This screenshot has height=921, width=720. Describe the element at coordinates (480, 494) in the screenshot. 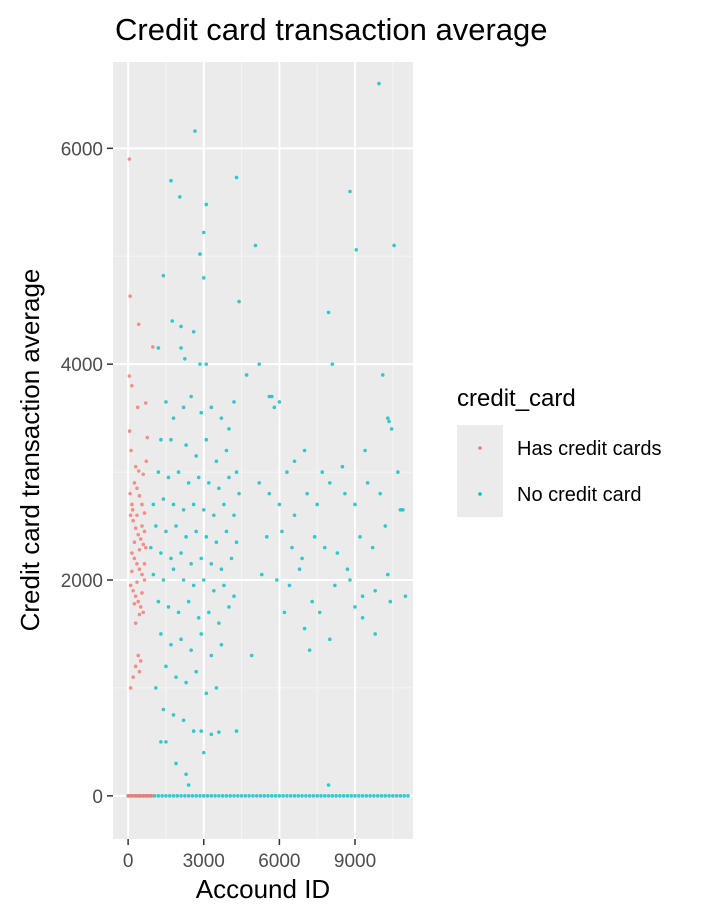

I see `legend-key-no-credit-card` at that location.